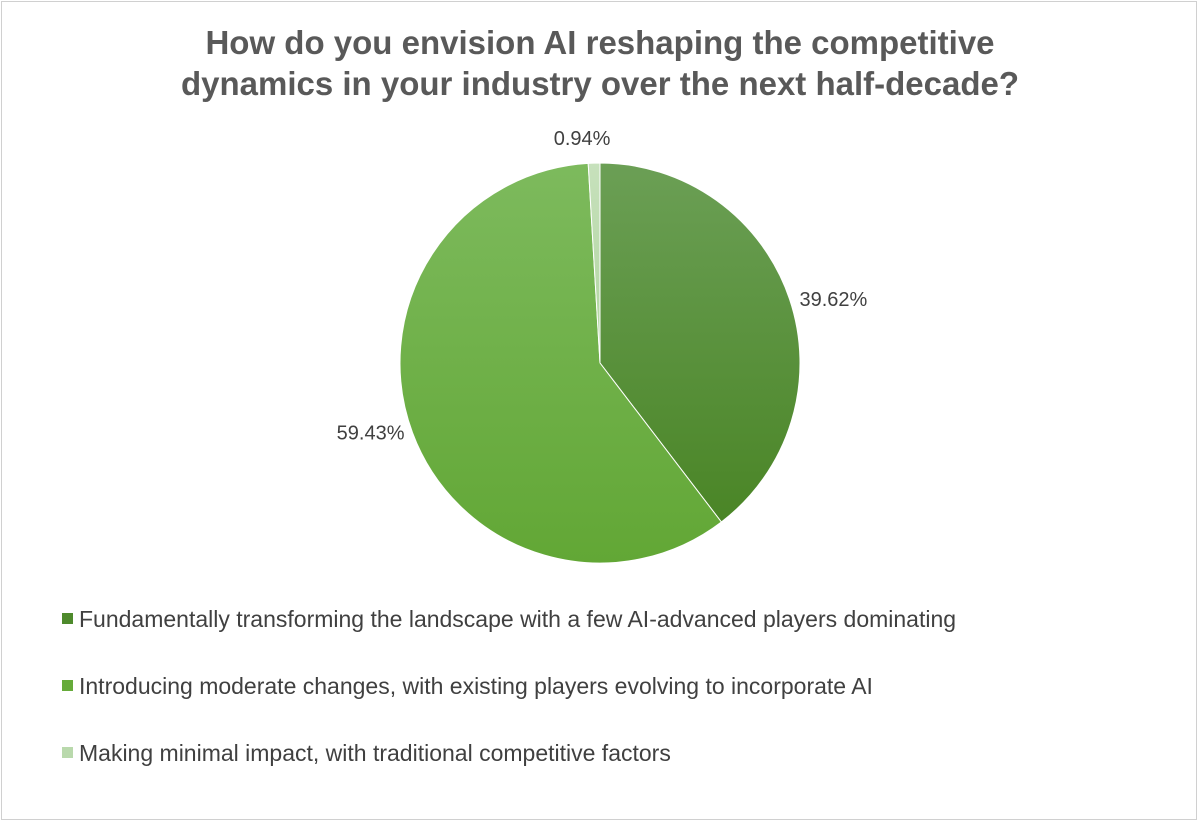  I want to click on pie-slice-moderate, so click(561, 363).